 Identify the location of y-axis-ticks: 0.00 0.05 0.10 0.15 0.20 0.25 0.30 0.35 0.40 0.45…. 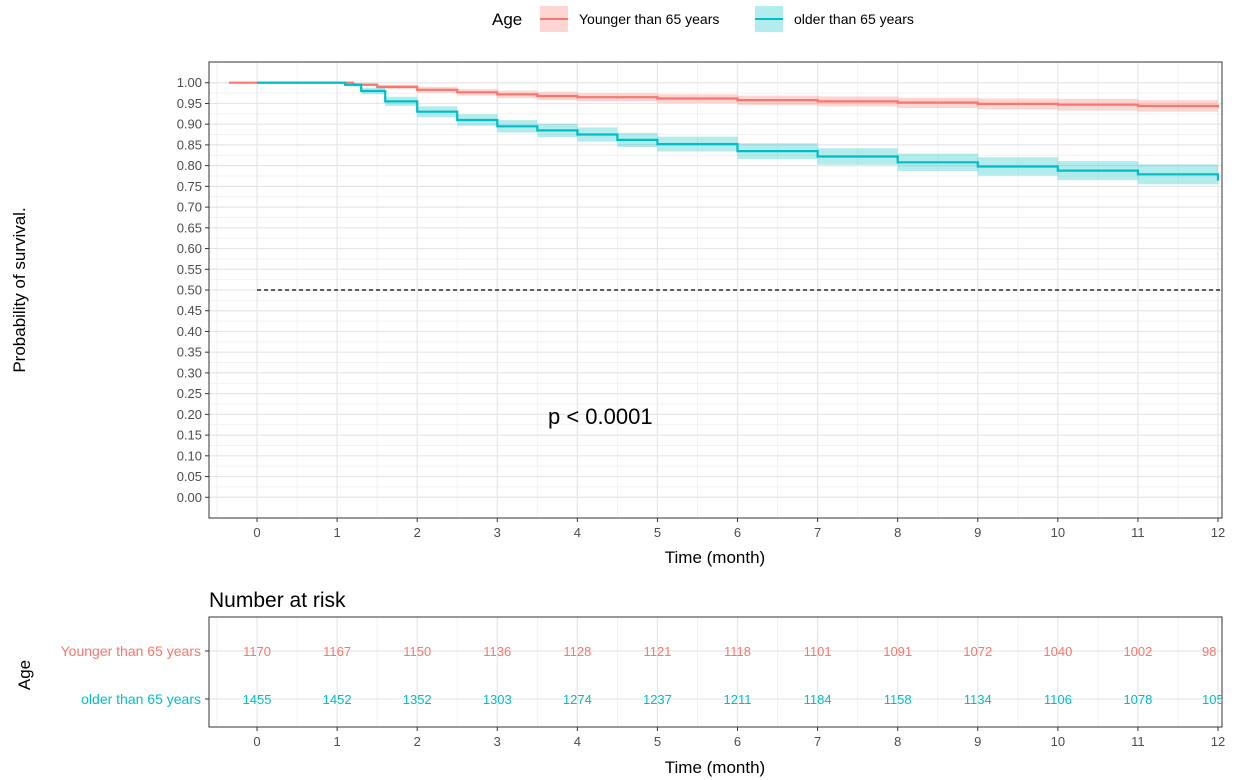
(193, 290).